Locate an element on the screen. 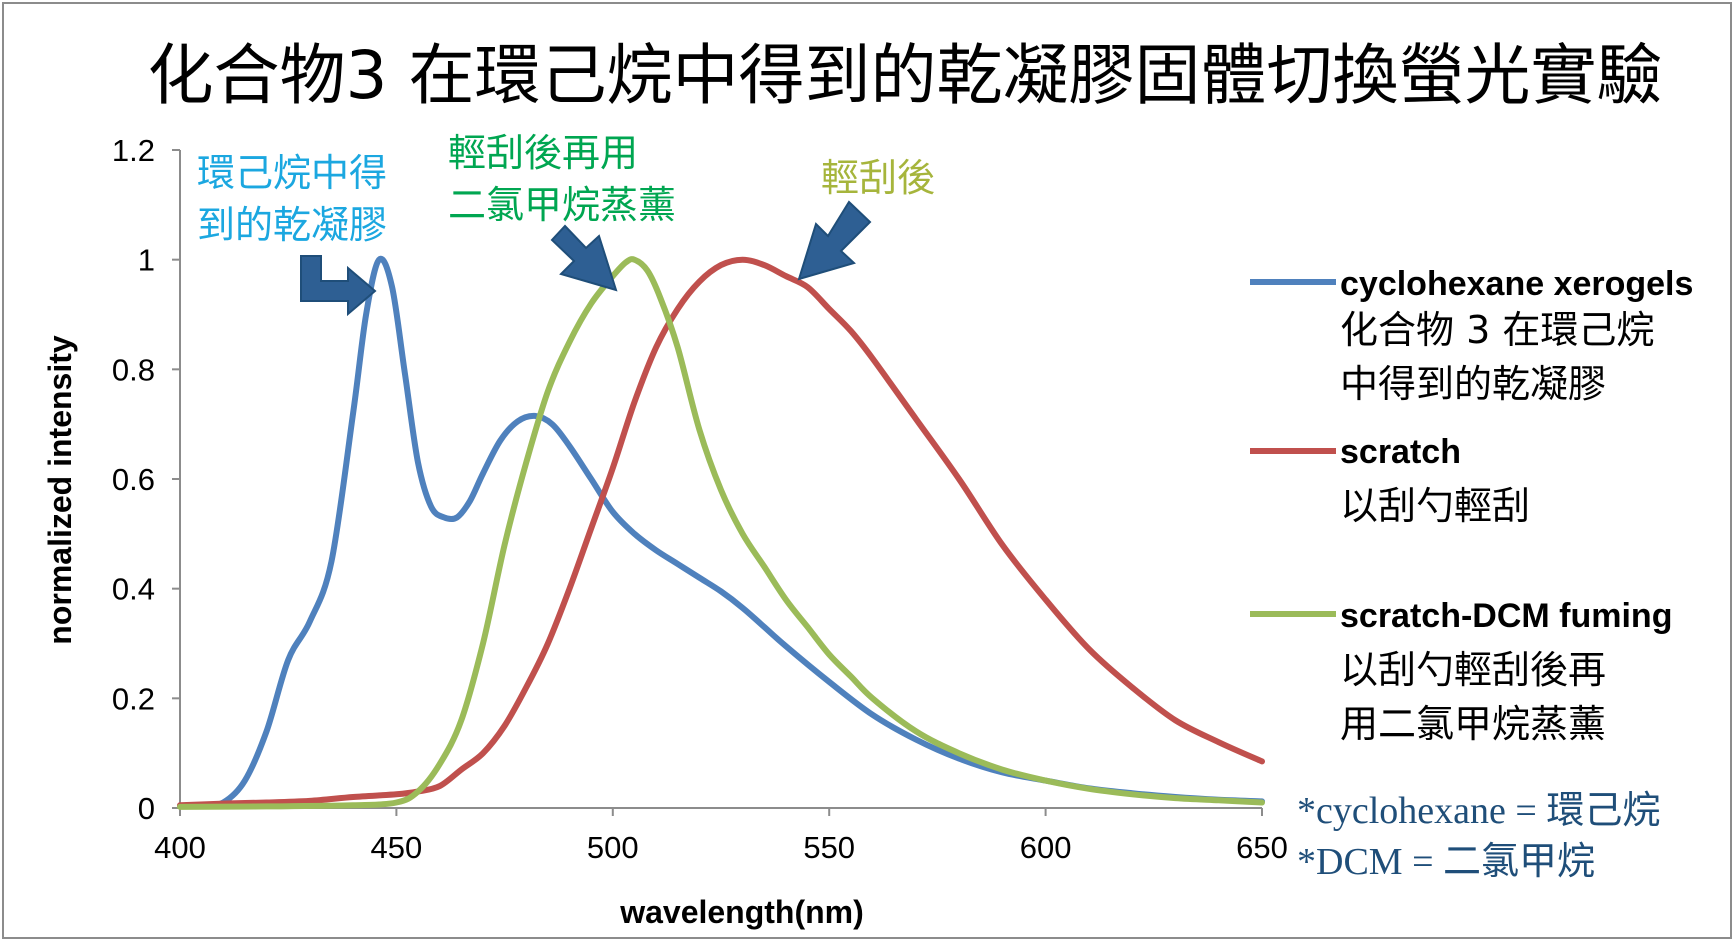 Image resolution: width=1736 pixels, height=943 pixels. annotation-blue-line1: 環己烷中得 is located at coordinates (292, 173).